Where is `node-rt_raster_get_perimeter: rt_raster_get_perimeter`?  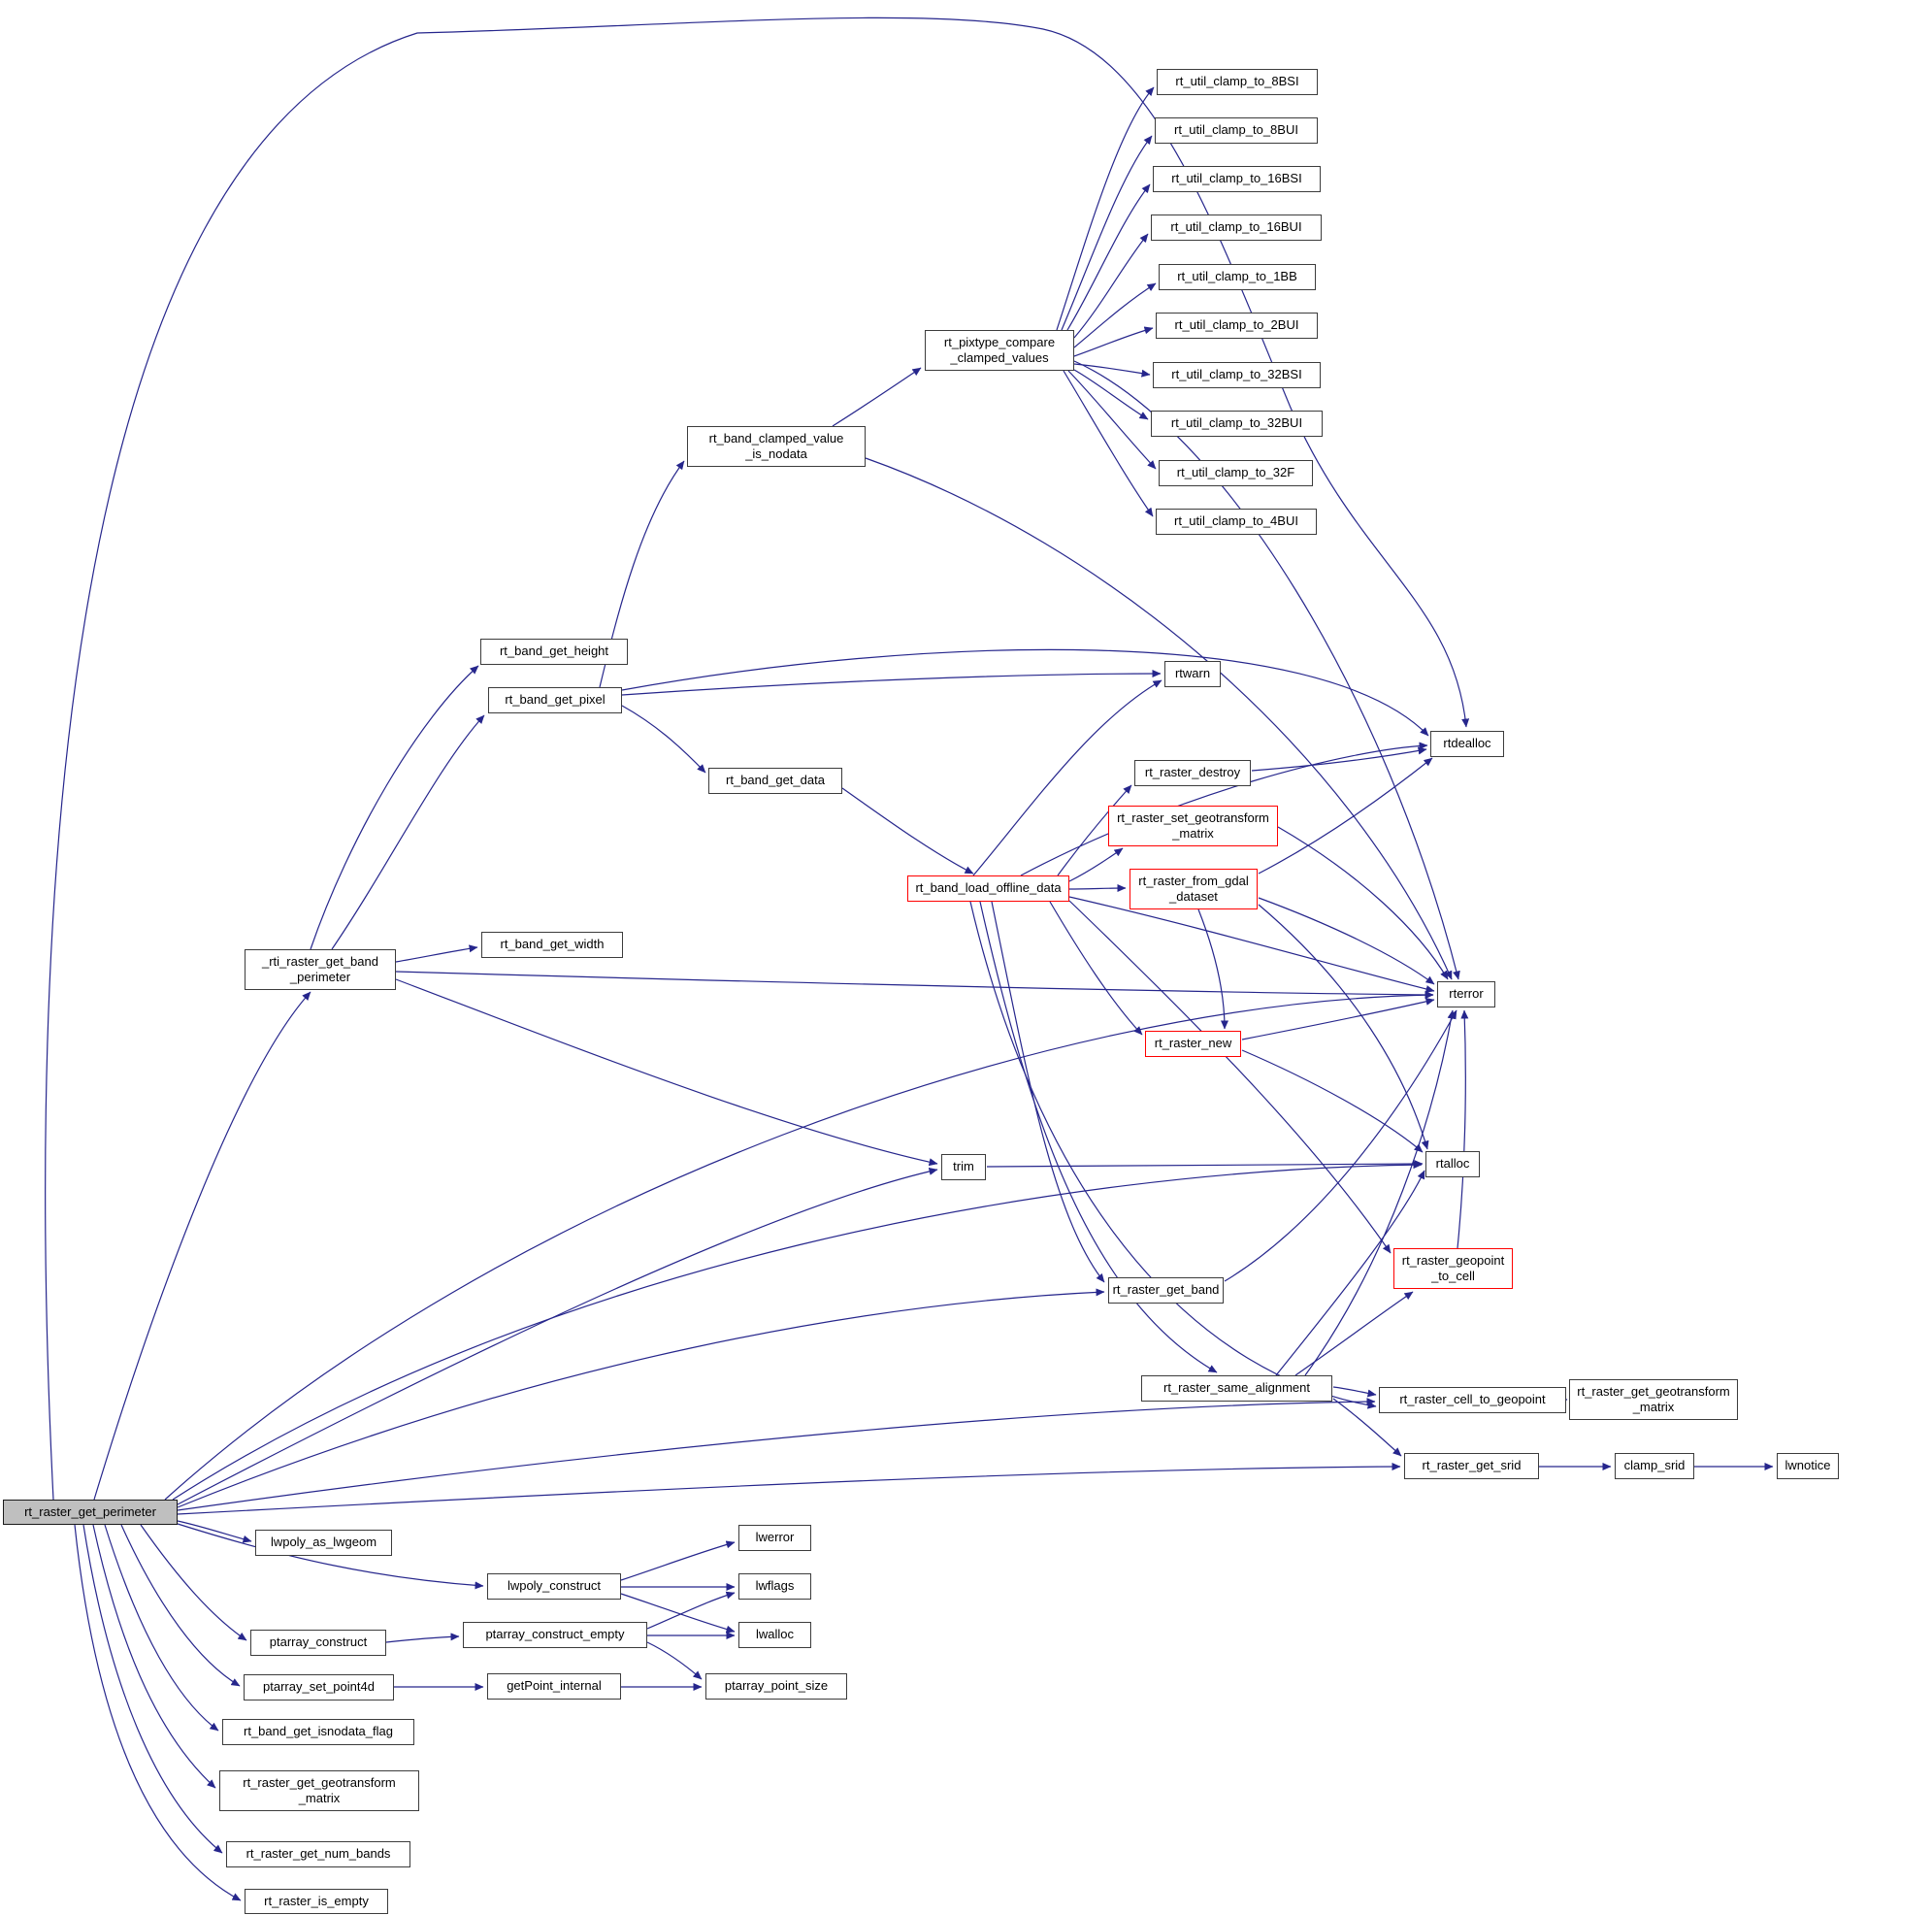
node-rt_raster_get_perimeter: rt_raster_get_perimeter is located at coordinates (90, 1512).